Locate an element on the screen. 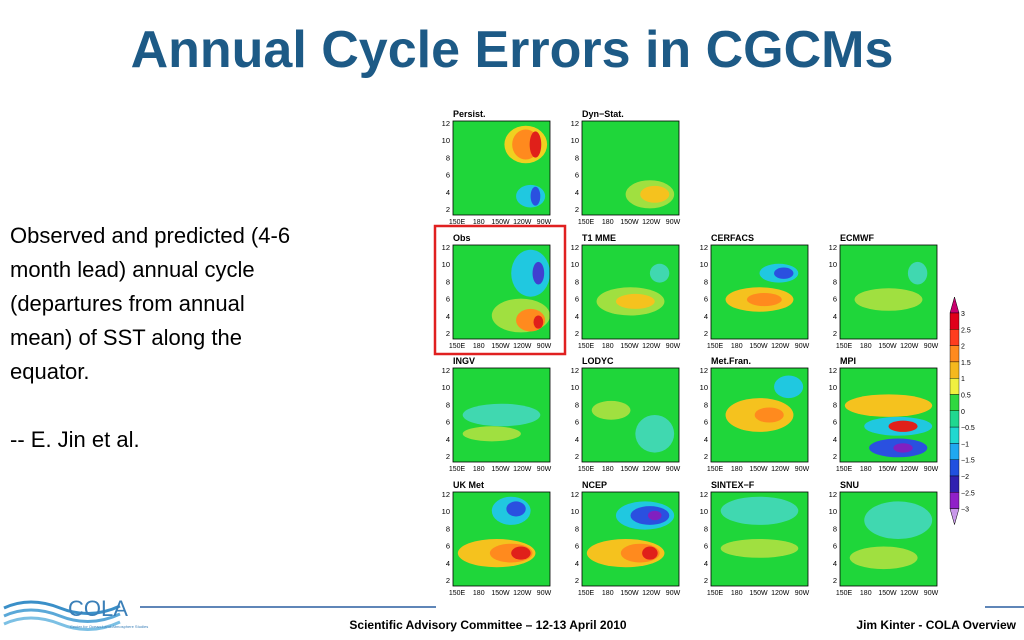 This screenshot has height=640, width=1024. colorbar-label: −2.5 is located at coordinates (968, 493).